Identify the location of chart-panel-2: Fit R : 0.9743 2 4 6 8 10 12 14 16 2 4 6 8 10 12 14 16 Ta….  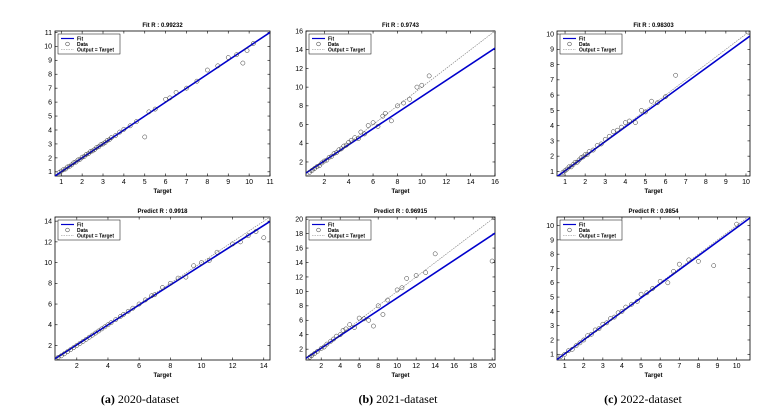
(397, 109).